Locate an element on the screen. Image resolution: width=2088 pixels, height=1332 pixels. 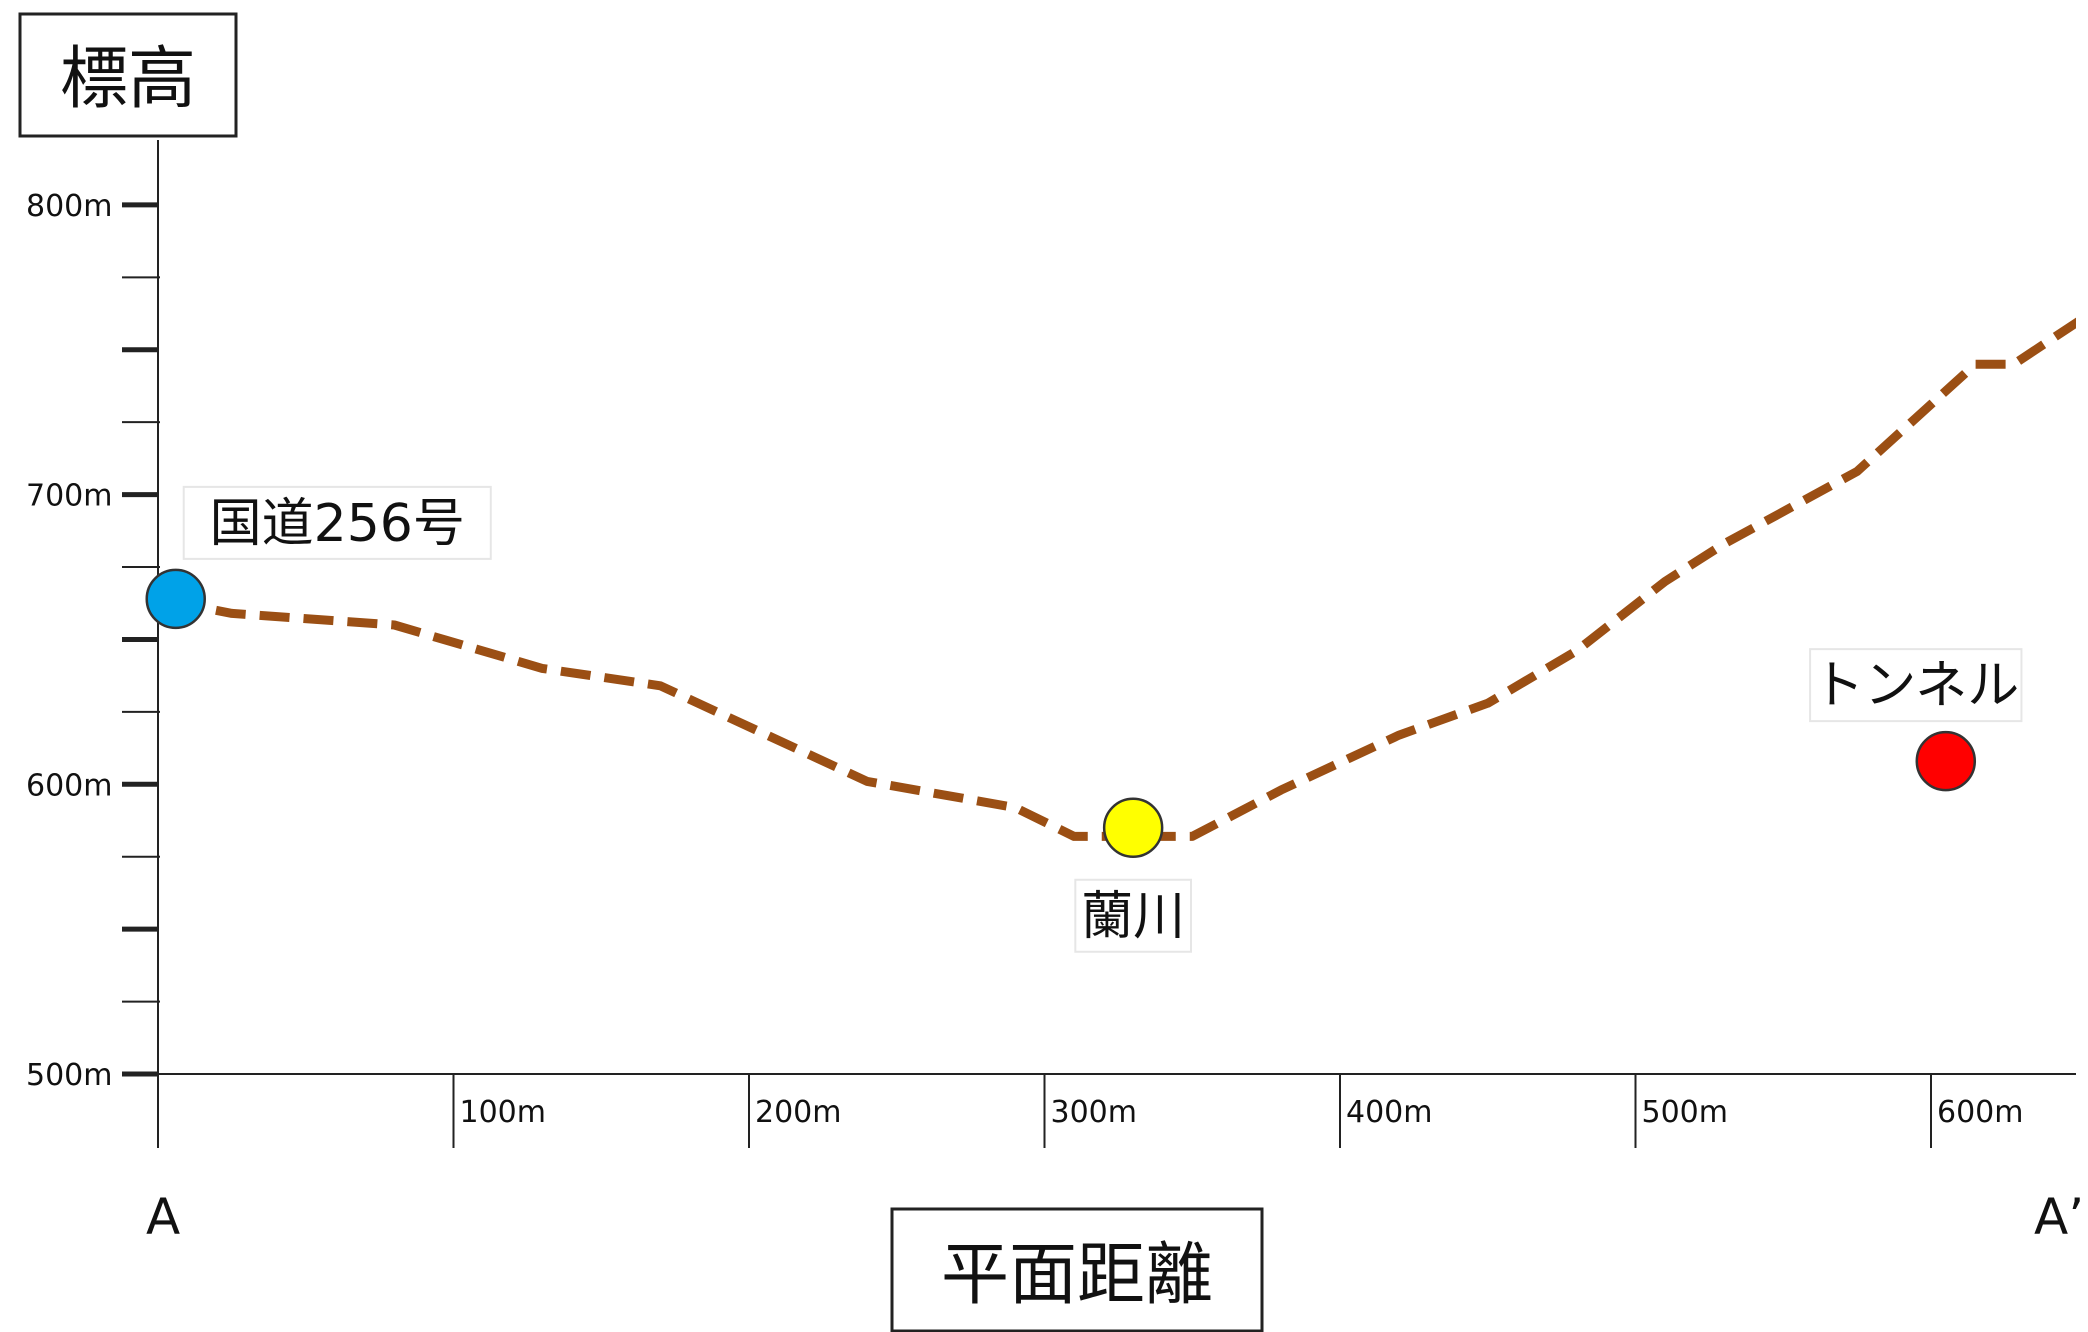
x-axis-title-box is located at coordinates (1077, 1269).